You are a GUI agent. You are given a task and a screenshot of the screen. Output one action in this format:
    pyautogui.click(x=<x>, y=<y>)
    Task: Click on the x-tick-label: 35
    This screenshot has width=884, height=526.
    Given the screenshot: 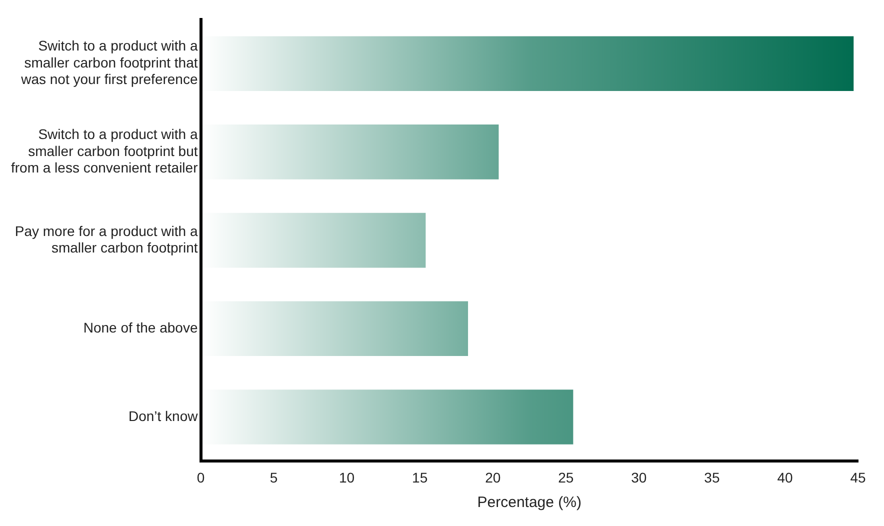 What is the action you would take?
    pyautogui.click(x=712, y=477)
    